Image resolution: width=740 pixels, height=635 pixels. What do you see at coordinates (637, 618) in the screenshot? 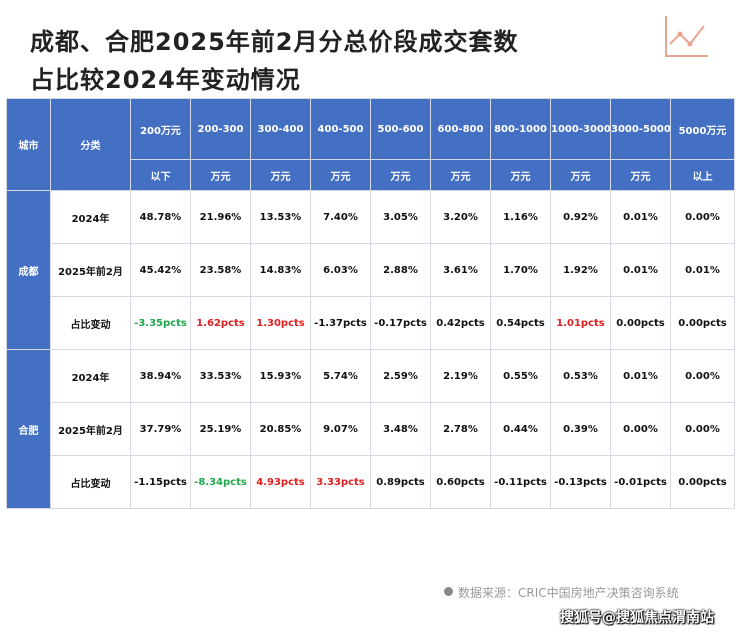
I see `watermark: 搜狐号@搜狐焦点渭南站` at bounding box center [637, 618].